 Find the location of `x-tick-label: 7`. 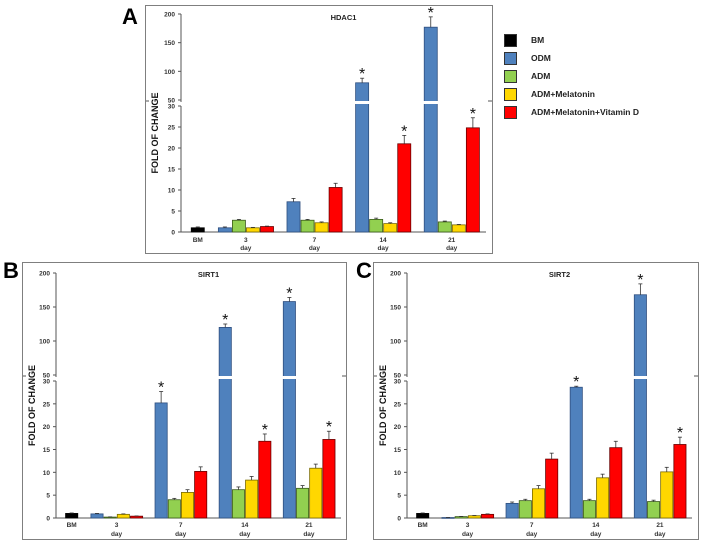

x-tick-label: 7 is located at coordinates (181, 525).